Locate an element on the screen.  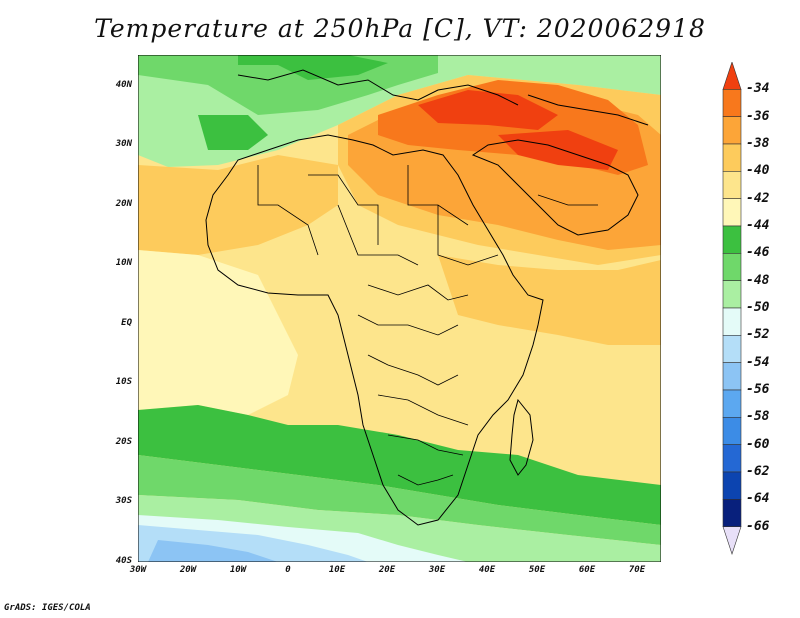
grads-credit: GrADS: IGES/COLA is located at coordinates (47, 608).